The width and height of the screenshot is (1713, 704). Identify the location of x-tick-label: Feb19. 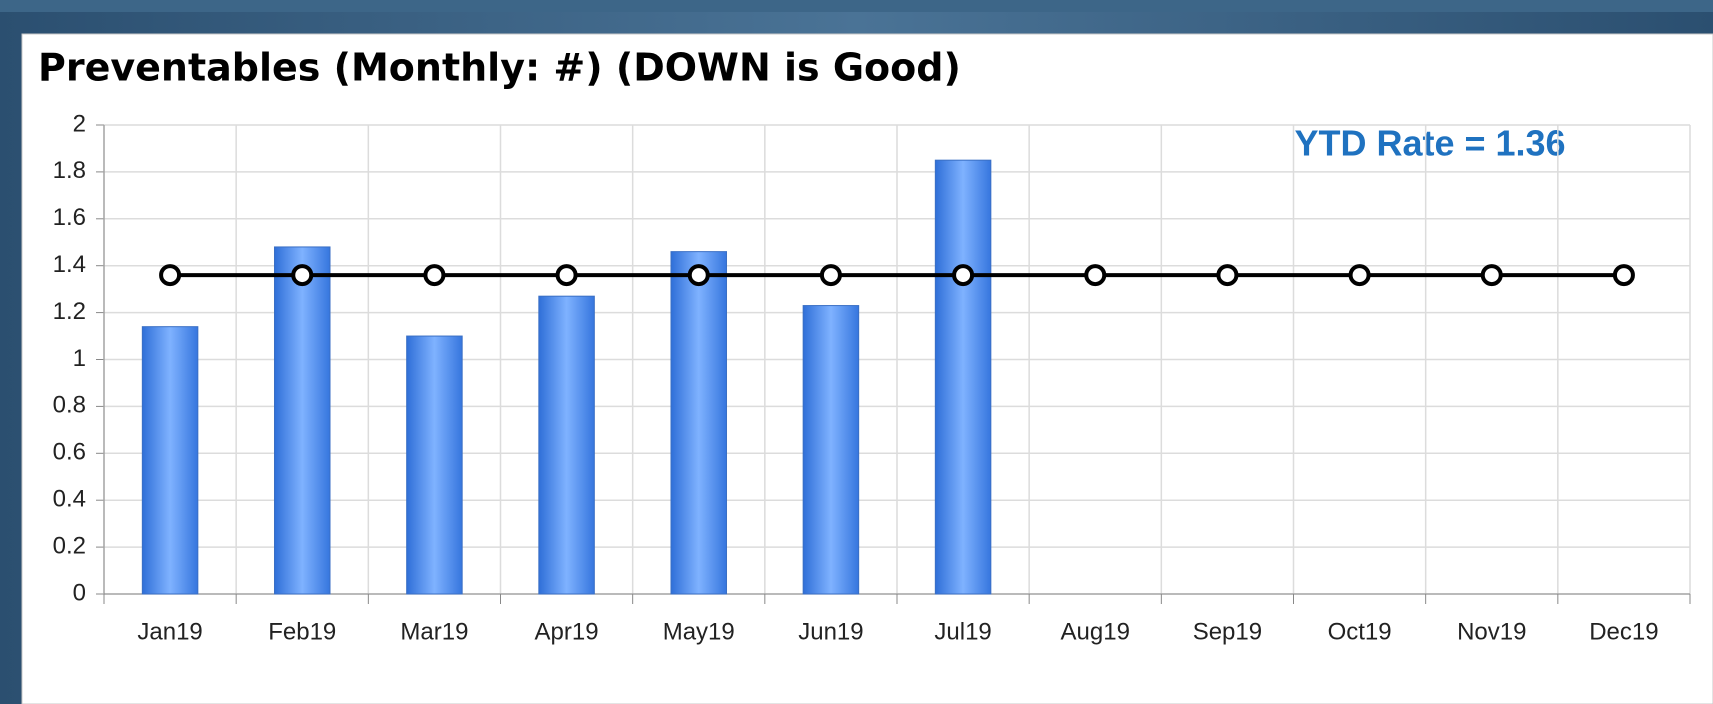
(302, 631).